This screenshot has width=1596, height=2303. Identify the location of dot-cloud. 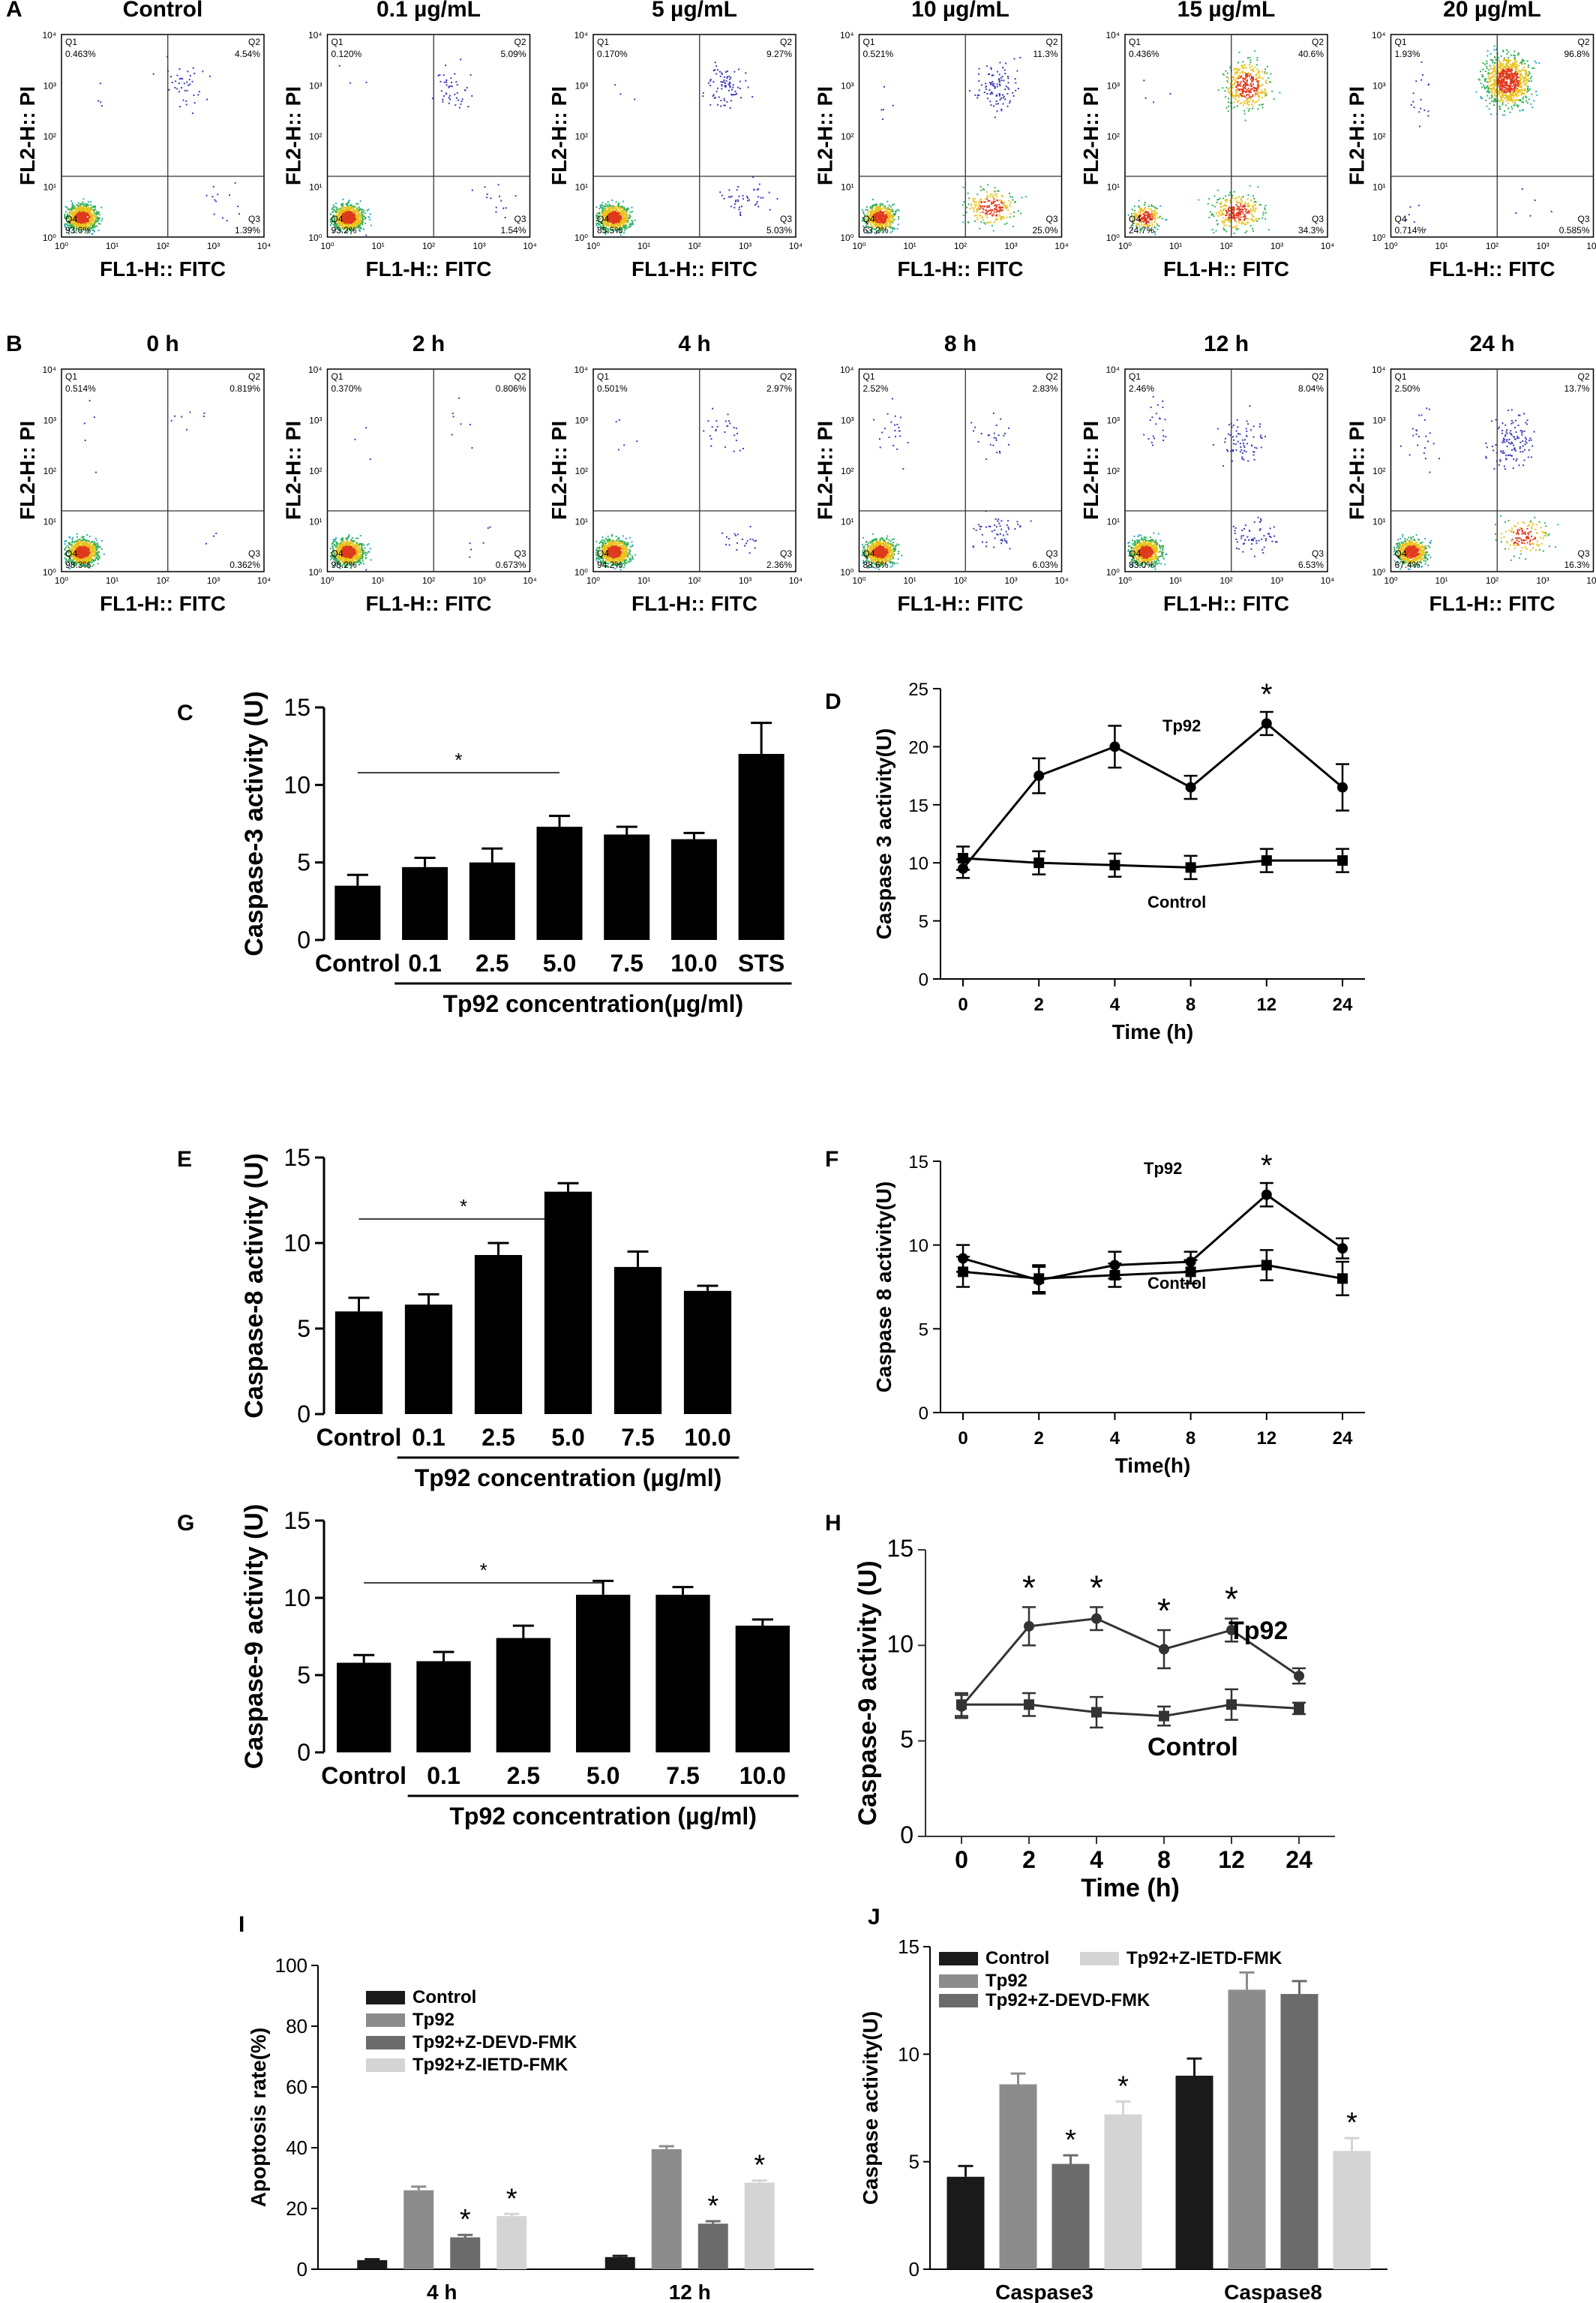
(687, 149).